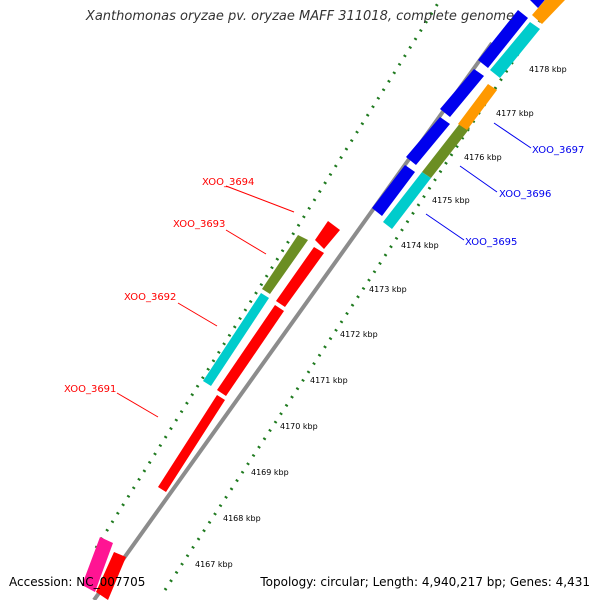 Image resolution: width=600 pixels, height=600 pixels. What do you see at coordinates (525, 194) in the screenshot?
I see `gene-label-XOO_3696: XOO_3696` at bounding box center [525, 194].